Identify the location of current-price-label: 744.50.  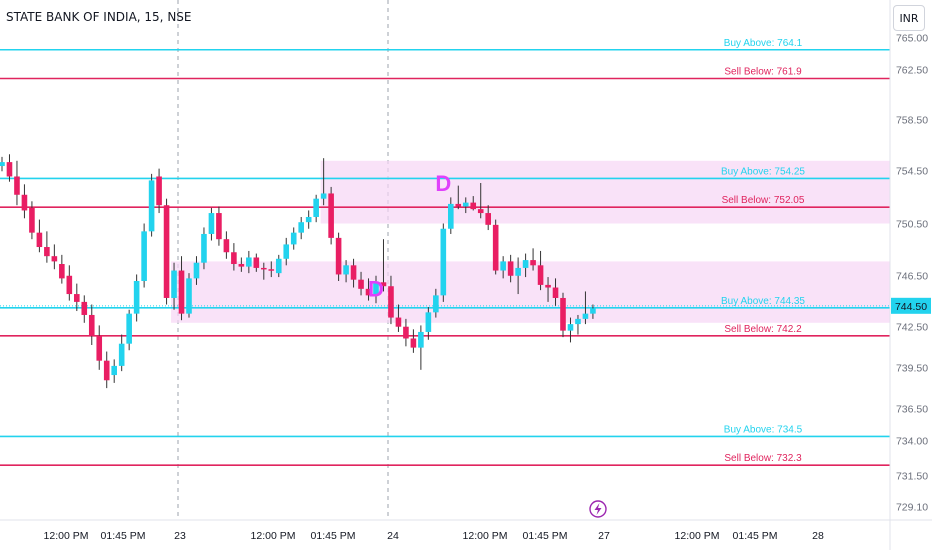
(911, 307).